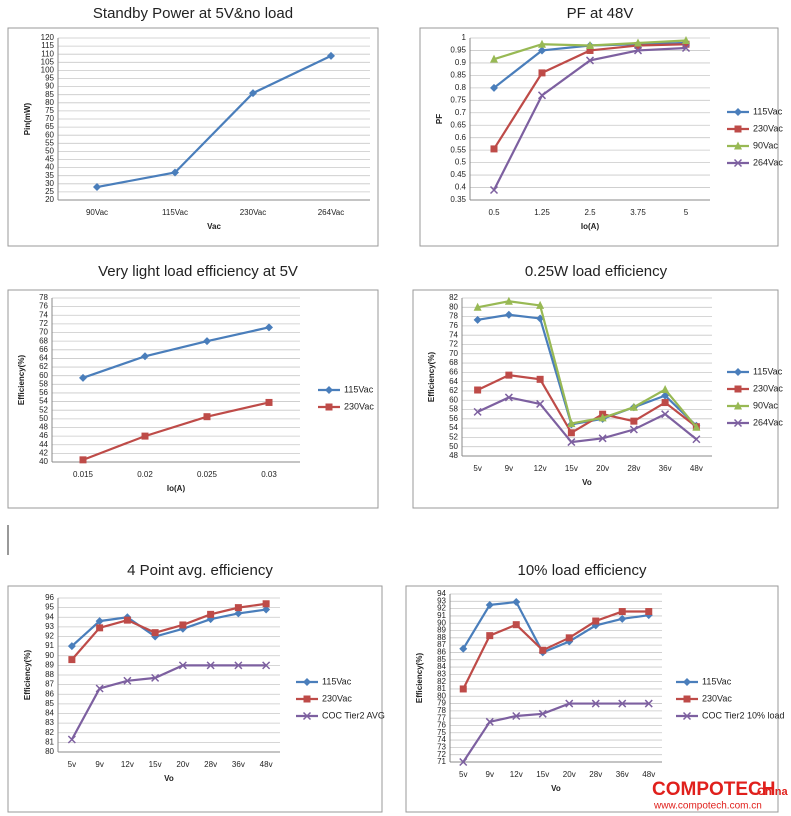 This screenshot has width=791, height=816. I want to click on y-tick-label: 54, so click(43, 401).